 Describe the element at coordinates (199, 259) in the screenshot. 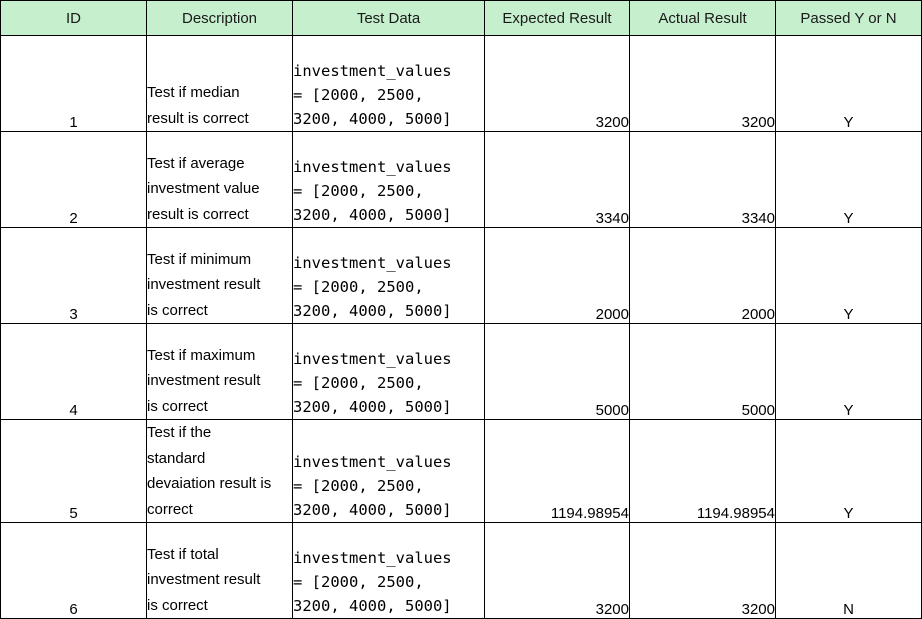

I see `description-line: Test if minimum` at that location.